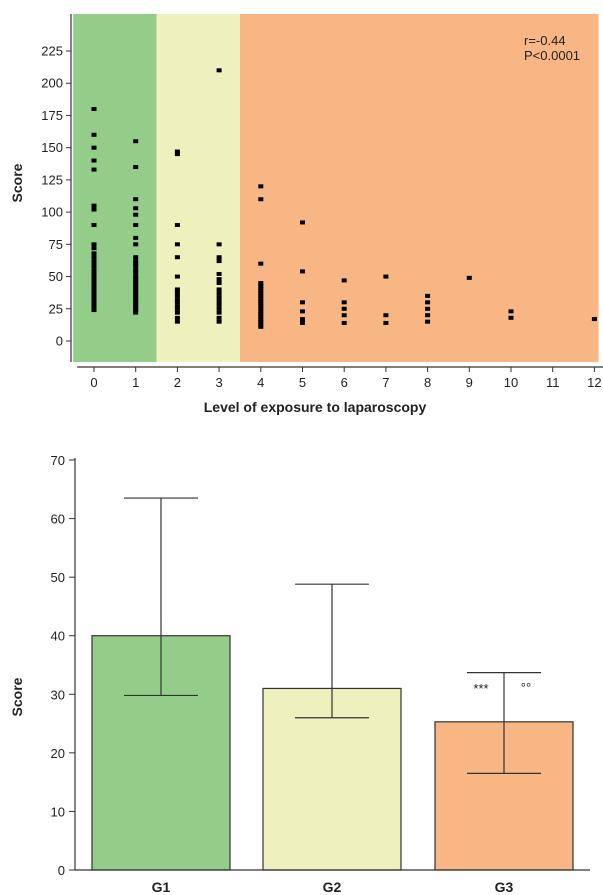 This screenshot has width=603, height=895. I want to click on p-value-label: P<0.0001, so click(552, 55).